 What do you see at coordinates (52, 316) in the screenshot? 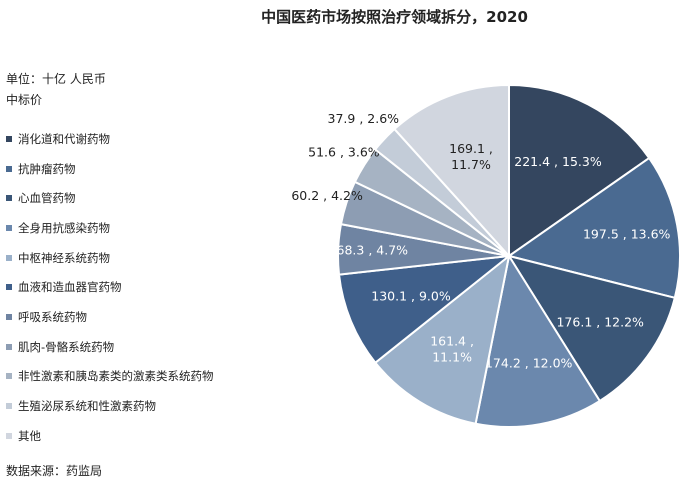
I see `legend-label: 呼吸系统药物` at bounding box center [52, 316].